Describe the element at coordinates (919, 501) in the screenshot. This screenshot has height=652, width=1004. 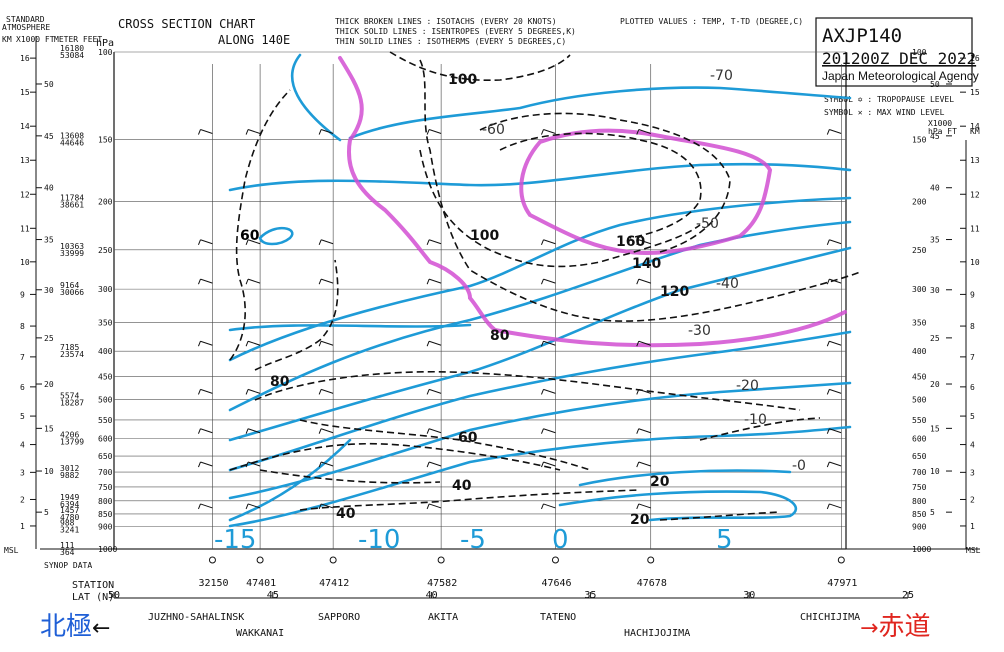
I see `pressure-tick-label-right: 800` at that location.